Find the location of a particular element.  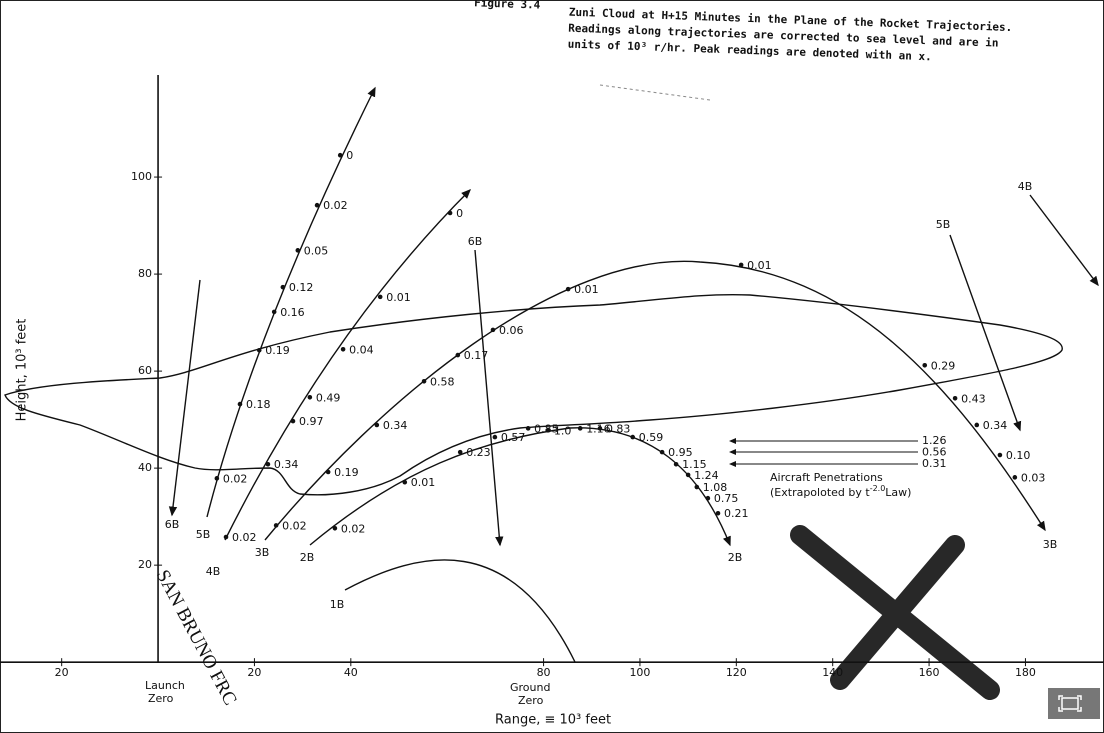

reading-label: 1.0 is located at coordinates (563, 430).